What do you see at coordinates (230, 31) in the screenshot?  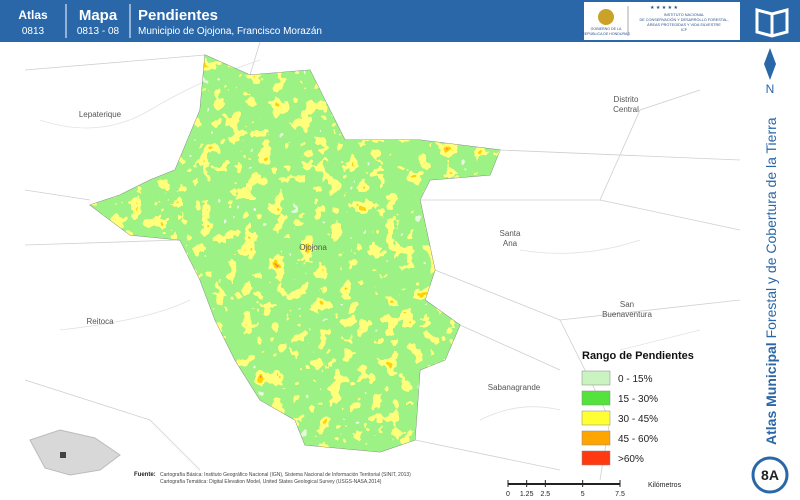 I see `map-subtitle: Municipio de Ojojona, Francisco Morazán` at bounding box center [230, 31].